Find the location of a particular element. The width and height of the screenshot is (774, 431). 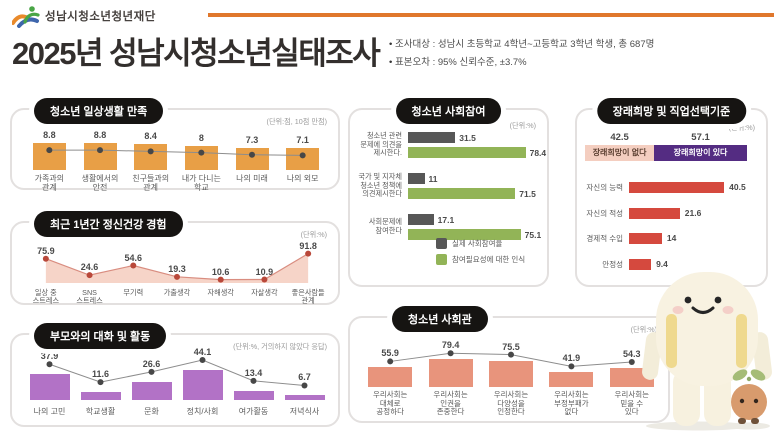

legend-item-actual: 실제 사회참여율 is located at coordinates (480, 243).